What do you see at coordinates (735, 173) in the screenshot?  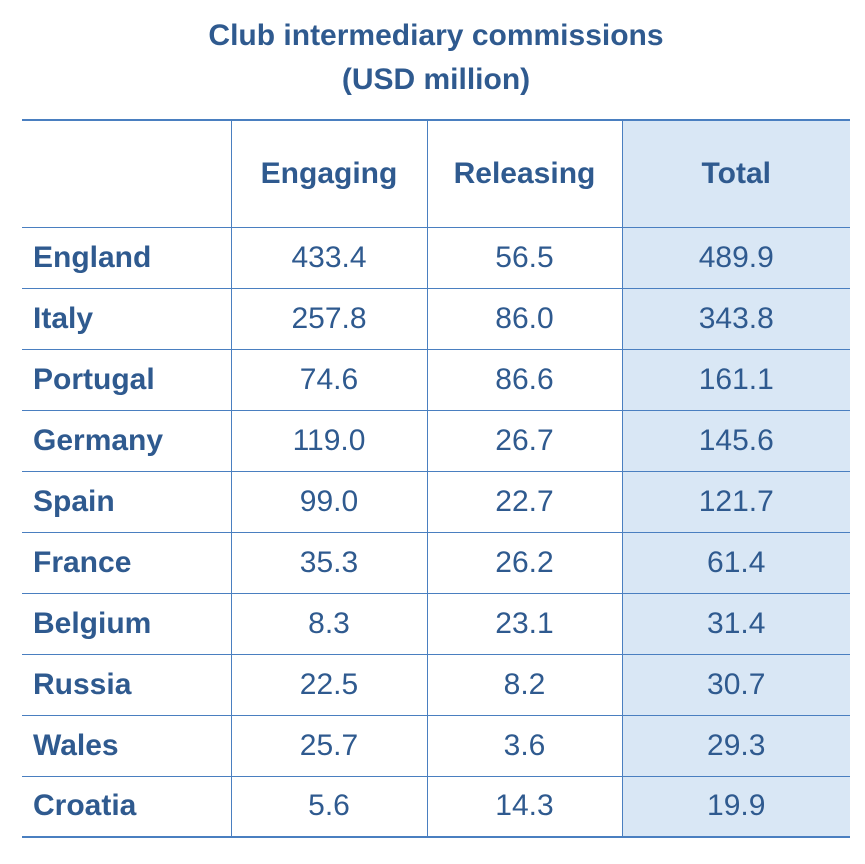 I see `header-total: Total` at bounding box center [735, 173].